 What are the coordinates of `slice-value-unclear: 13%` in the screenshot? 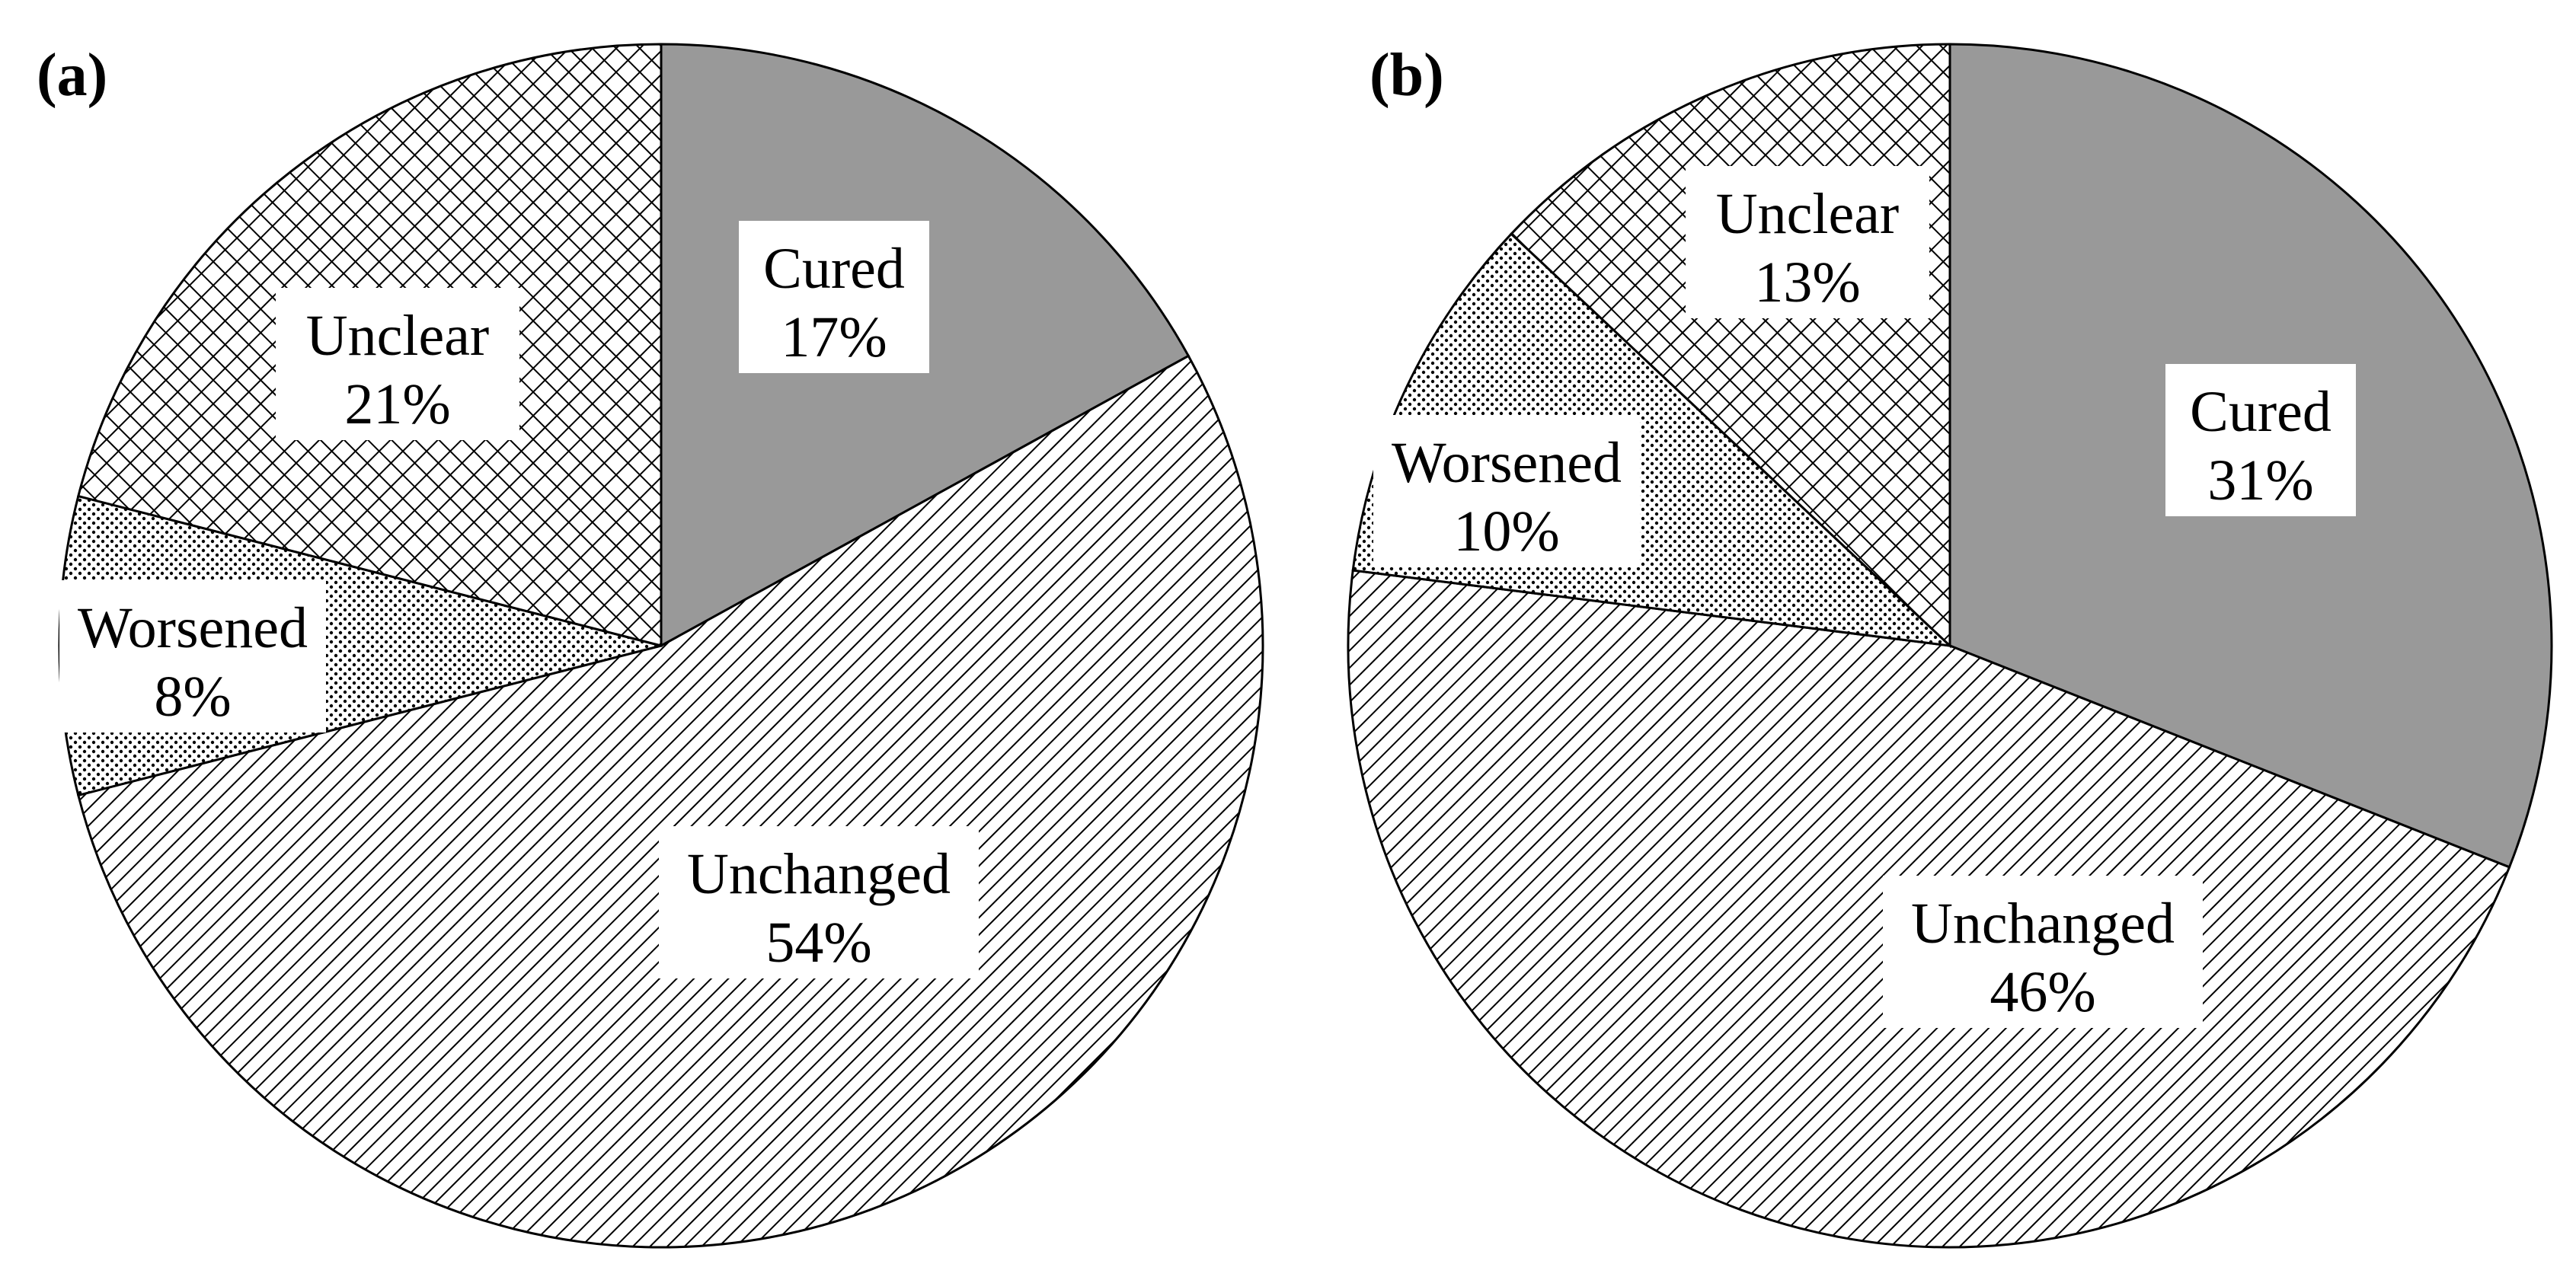 It's located at (1807, 282).